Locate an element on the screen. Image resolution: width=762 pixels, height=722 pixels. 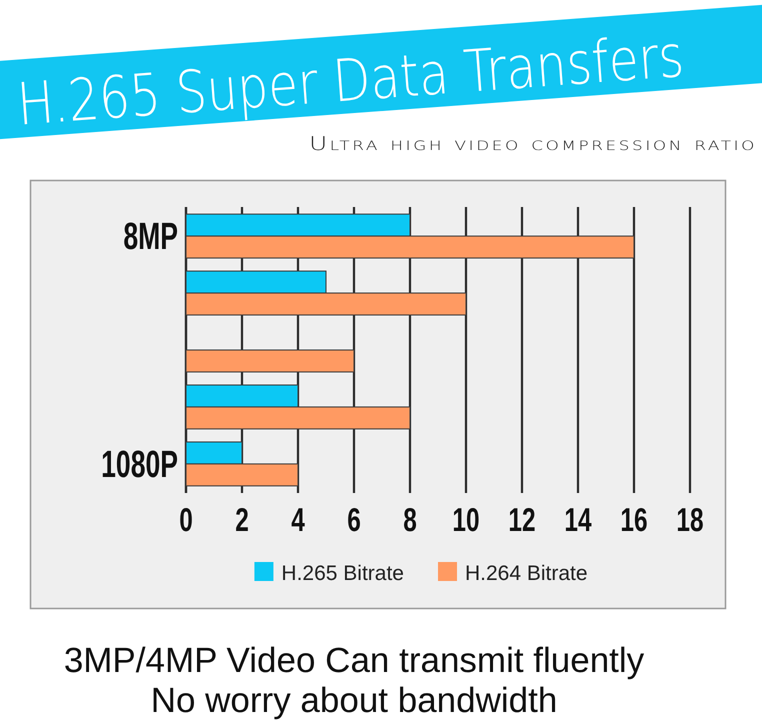
x-tick-label: 12 is located at coordinates (522, 520).